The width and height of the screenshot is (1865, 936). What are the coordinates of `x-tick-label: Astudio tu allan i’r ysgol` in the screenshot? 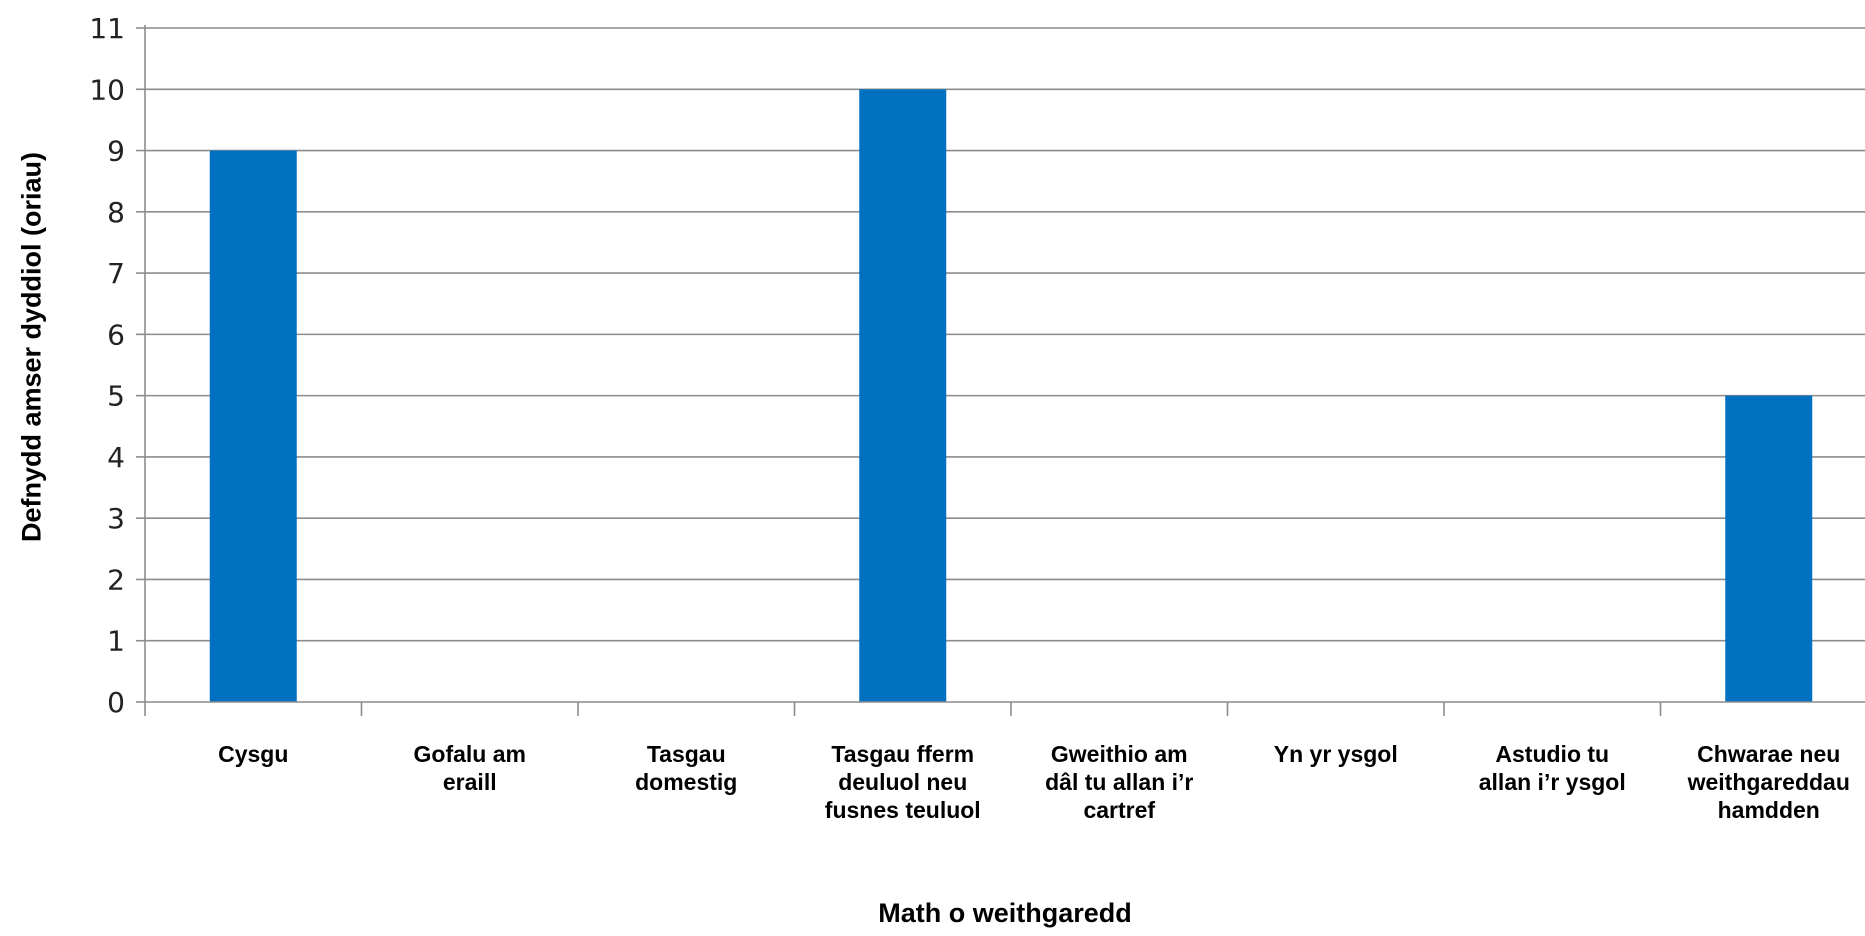 It's located at (1552, 768).